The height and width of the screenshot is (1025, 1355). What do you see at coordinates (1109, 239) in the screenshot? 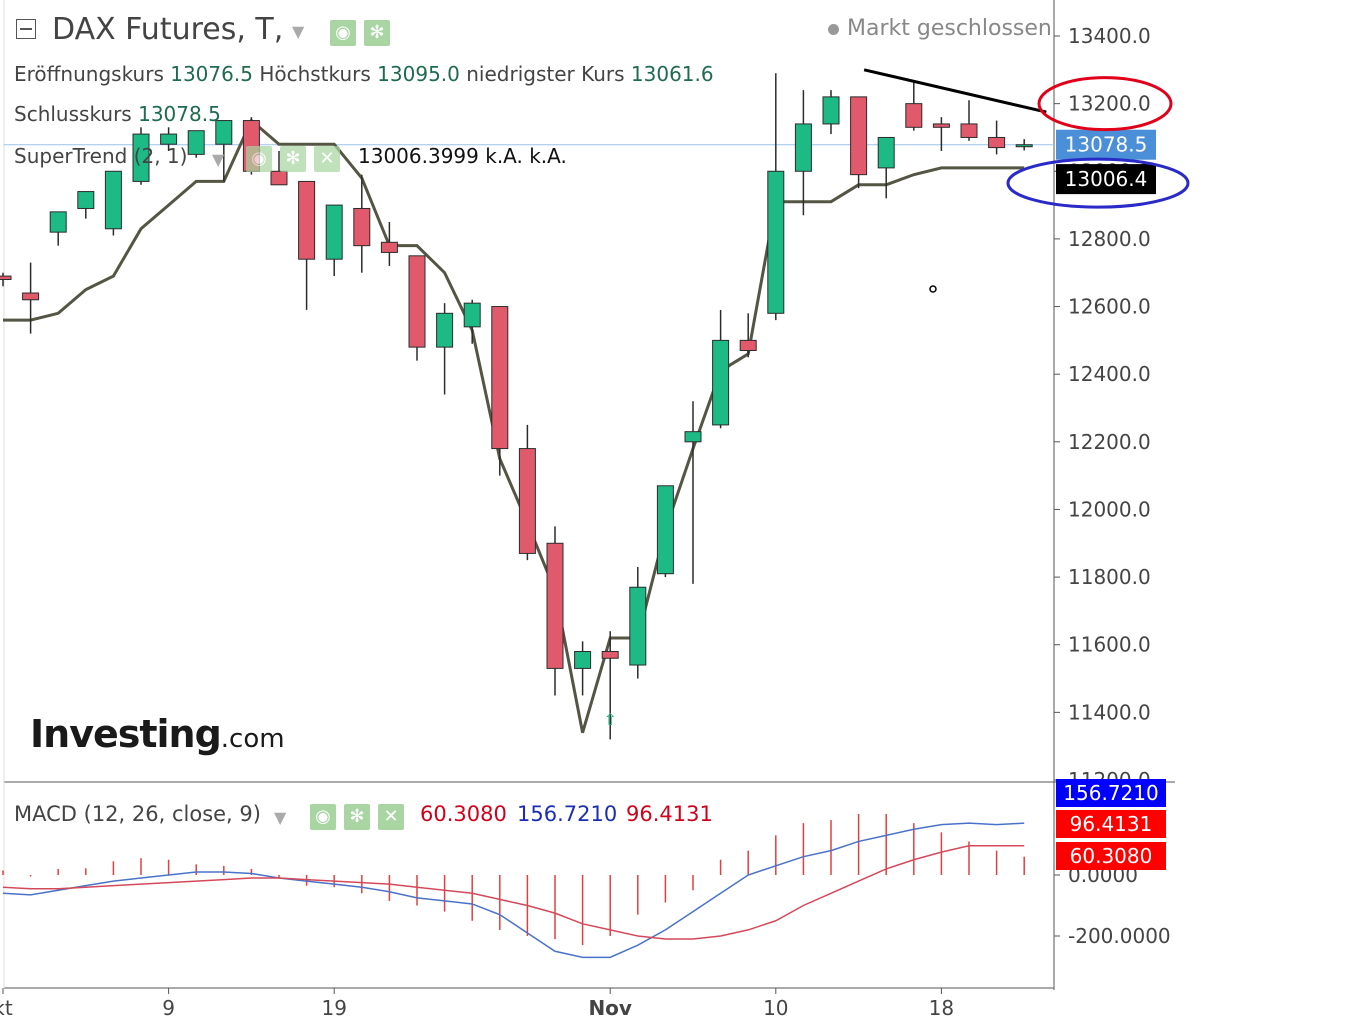
I see `y-tick-label: 12800.0` at bounding box center [1109, 239].